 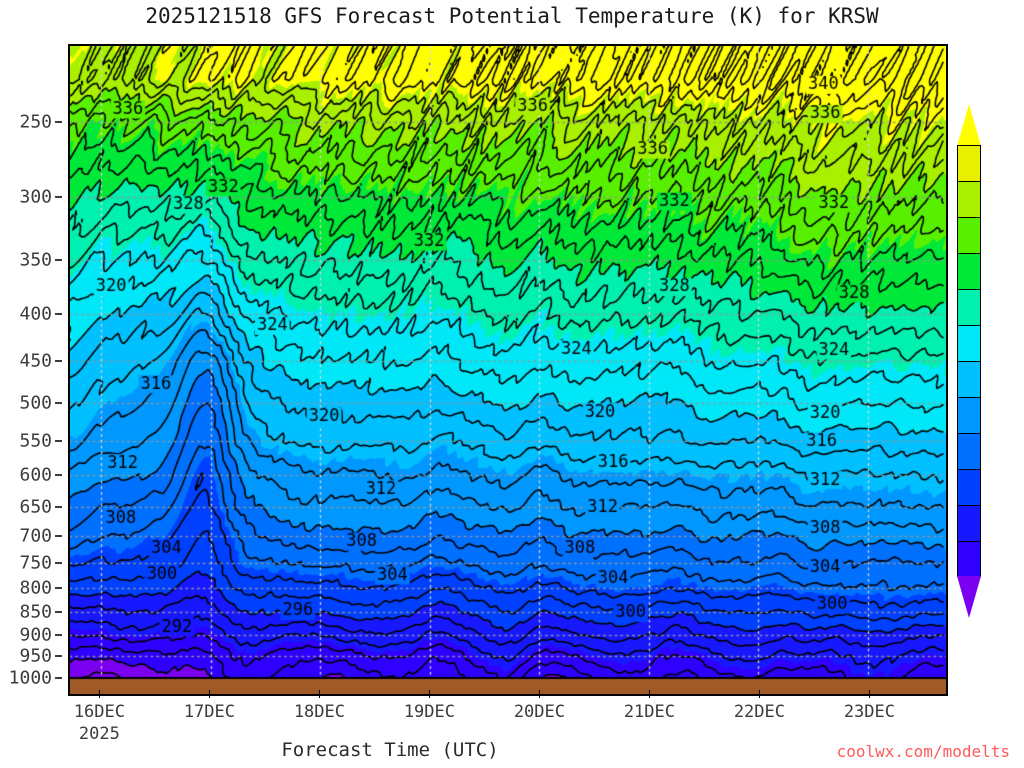 What do you see at coordinates (759, 712) in the screenshot?
I see `time-tick-label: 22DEC` at bounding box center [759, 712].